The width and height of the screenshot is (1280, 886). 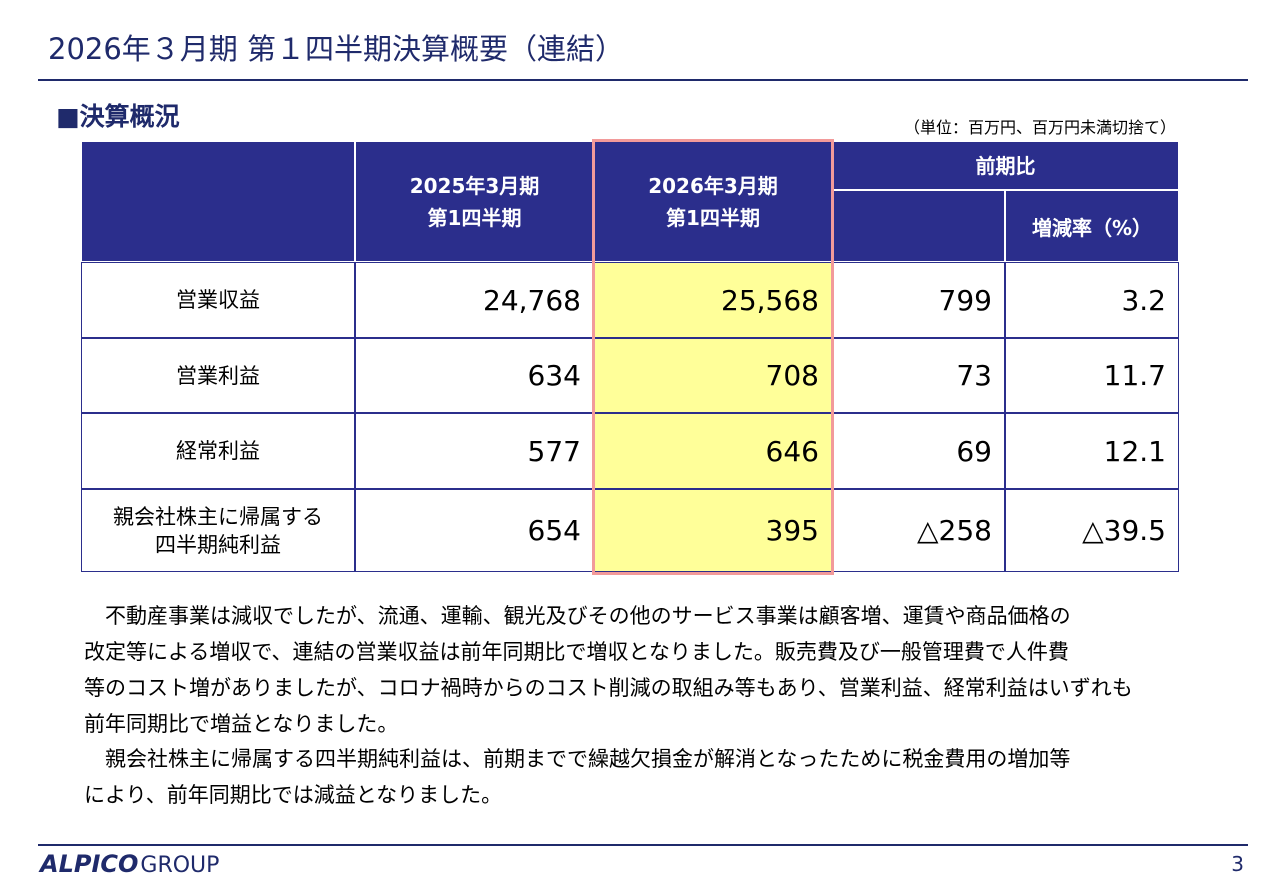 I want to click on header-corner, so click(x=218, y=201).